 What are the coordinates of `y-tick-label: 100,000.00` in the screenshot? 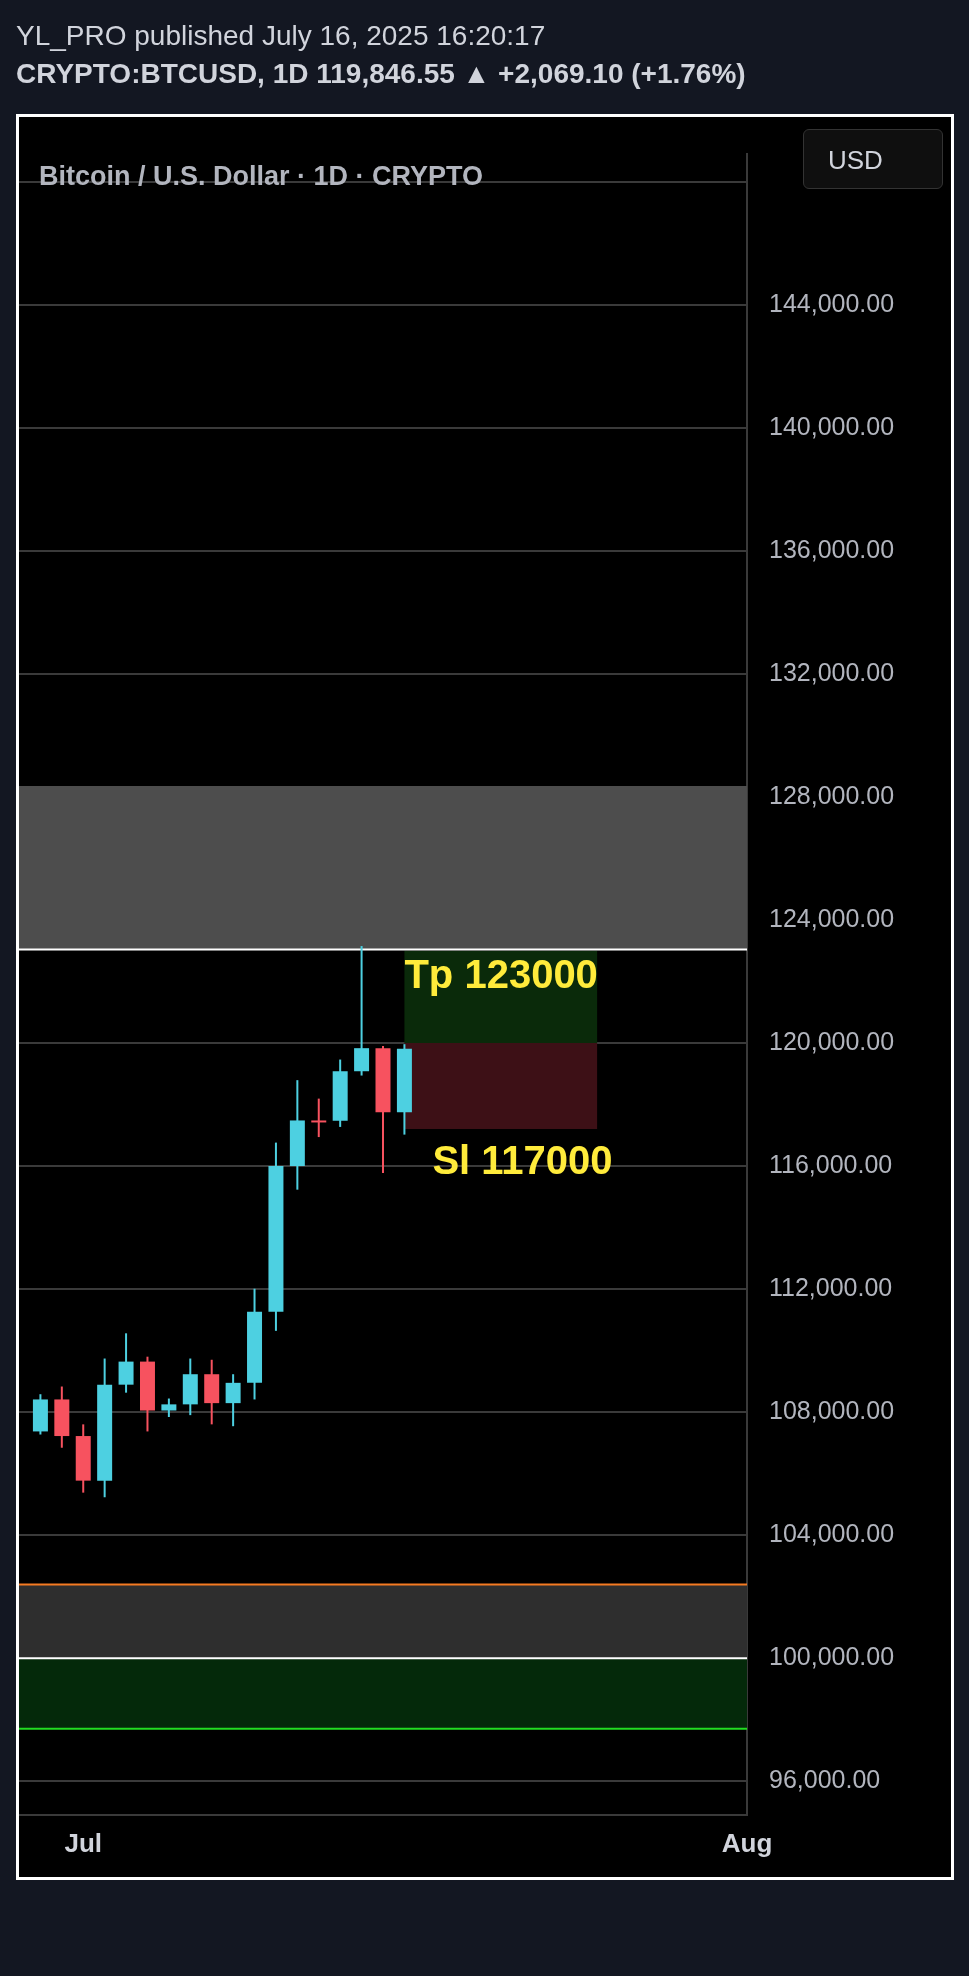 It's located at (832, 1656).